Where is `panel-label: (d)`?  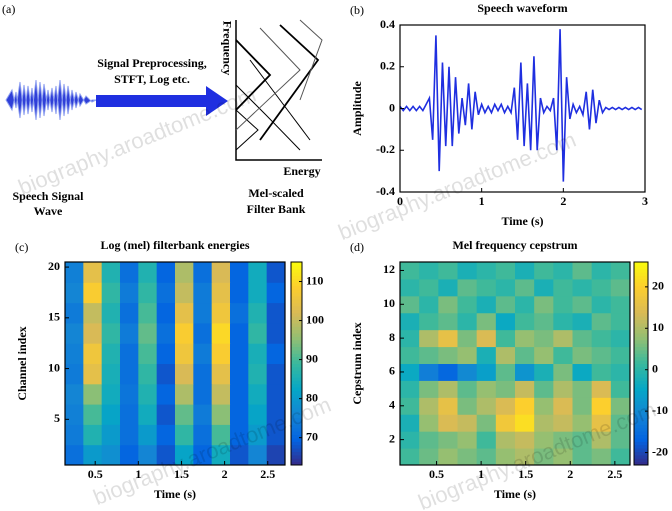 panel-label: (d) is located at coordinates (357, 247).